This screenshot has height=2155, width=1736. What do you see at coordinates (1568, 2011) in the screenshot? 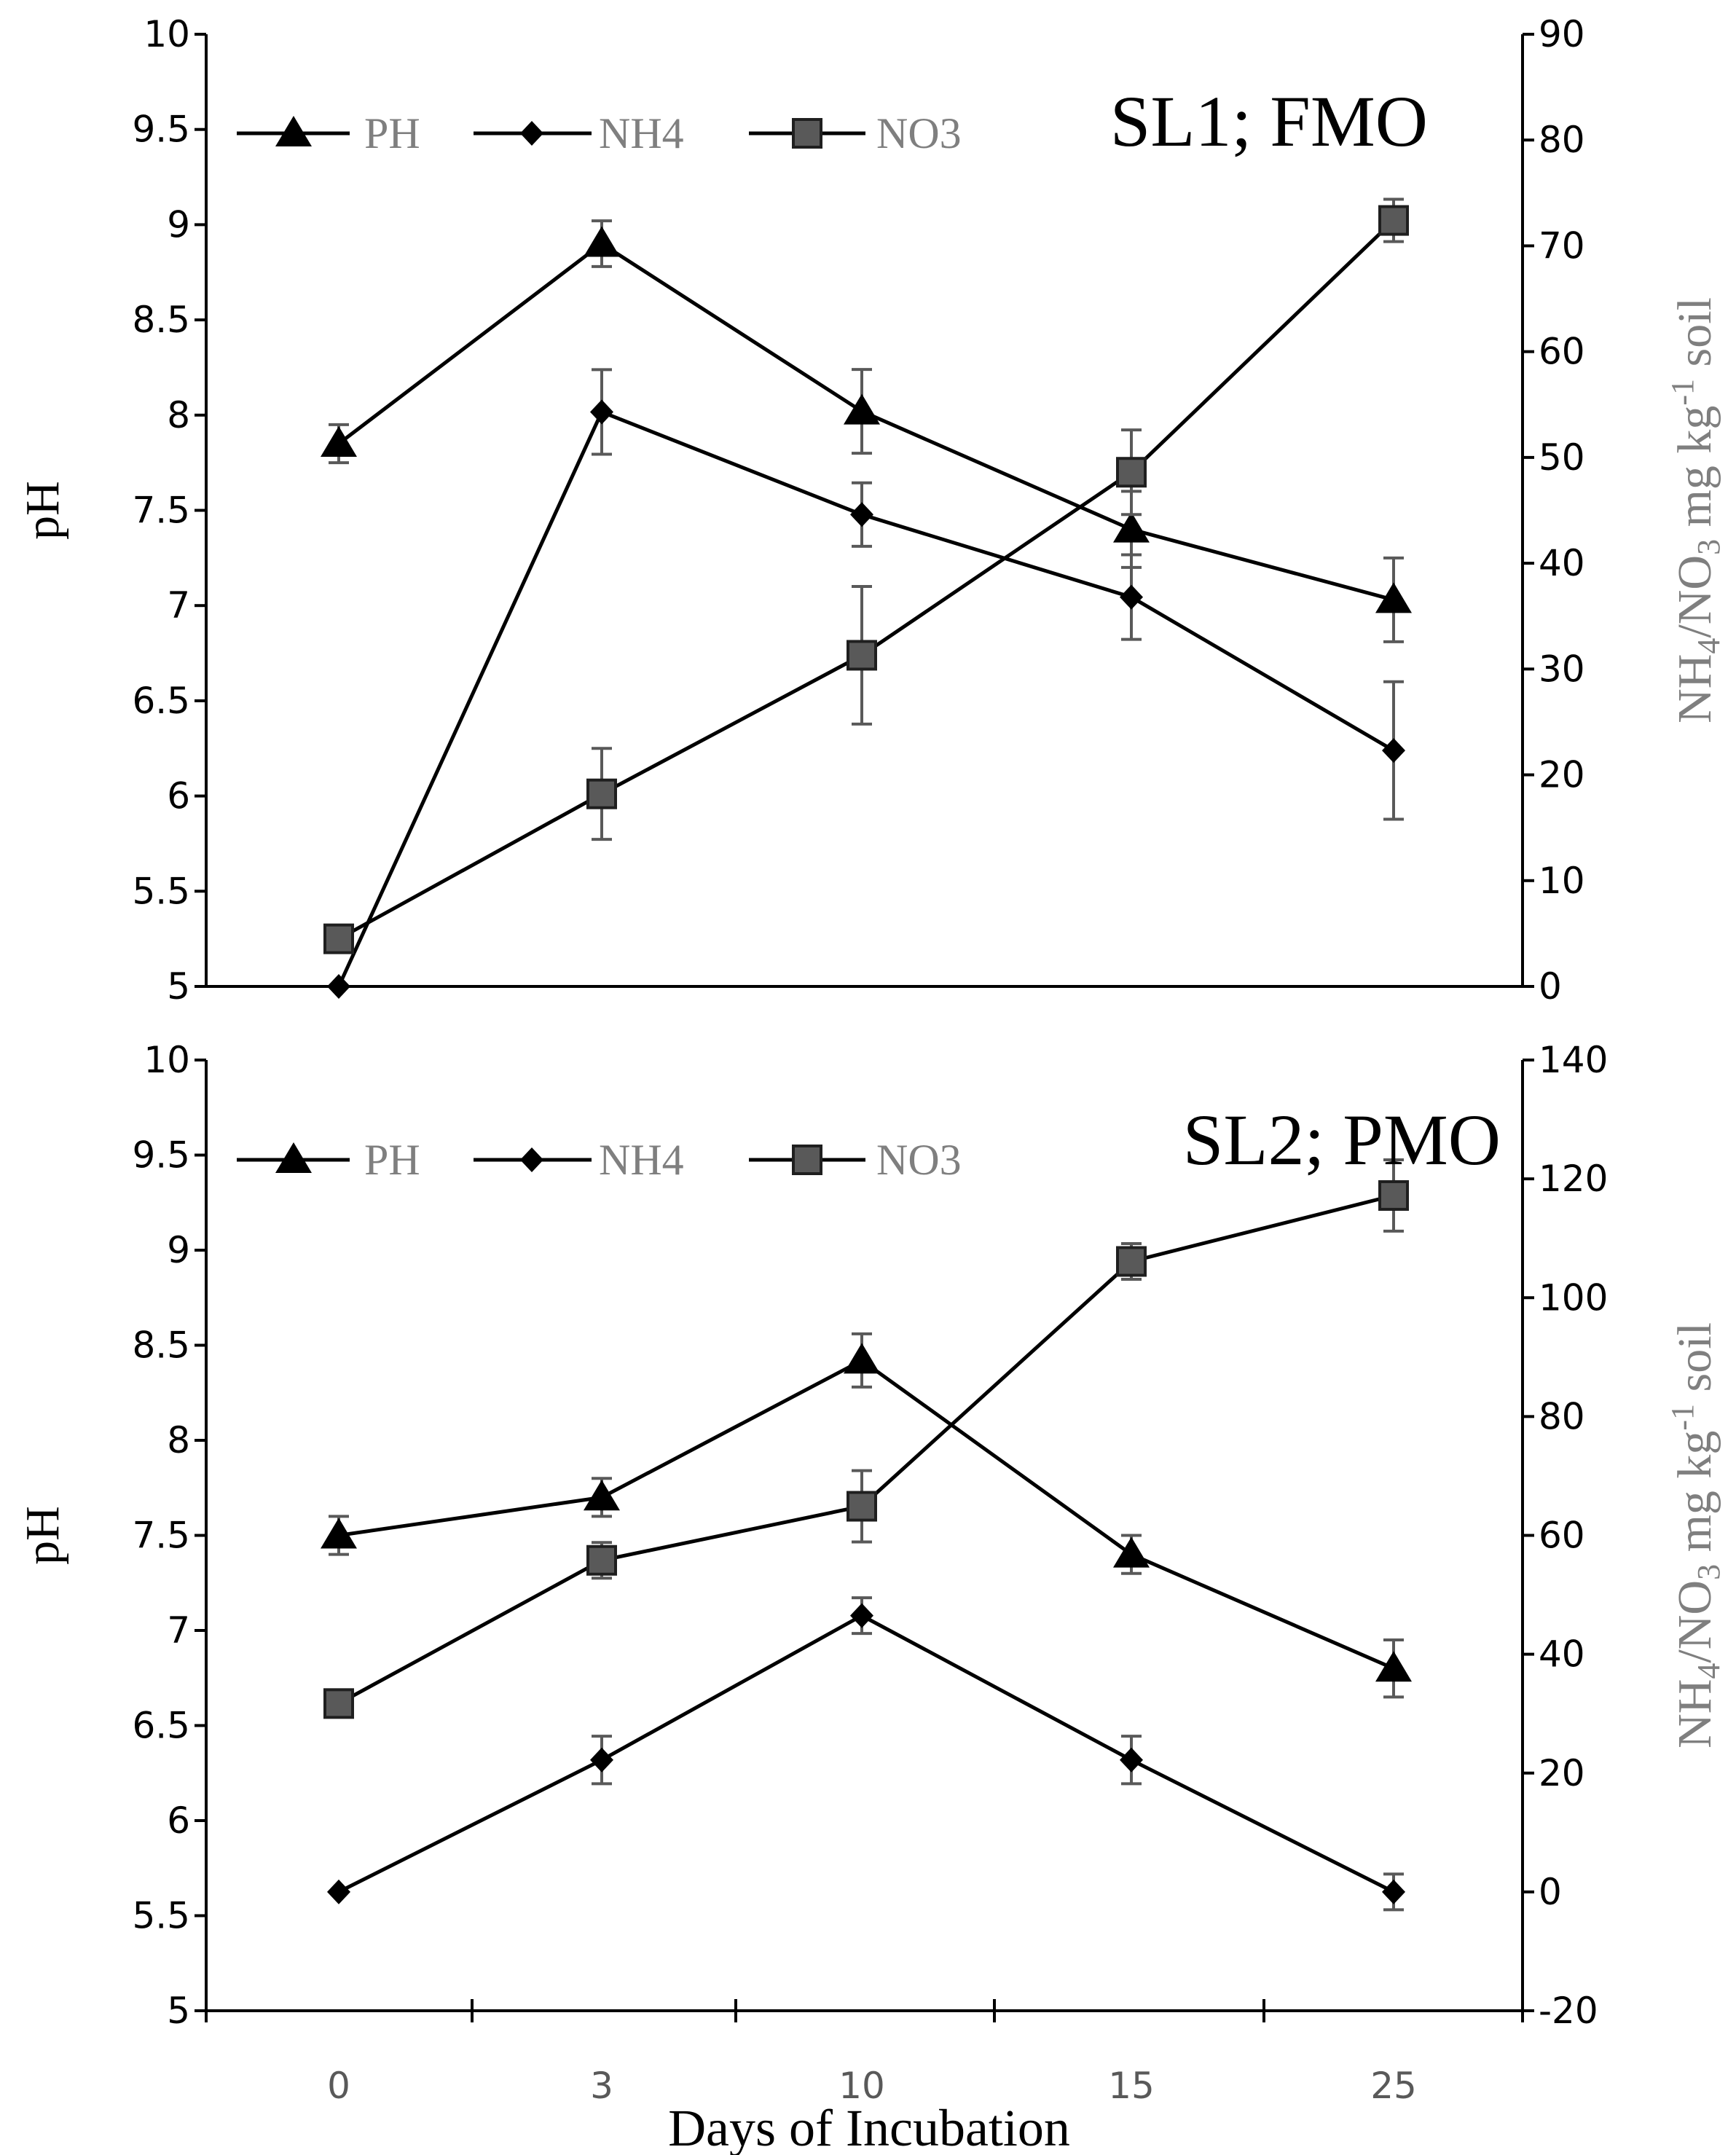
I see `right-tick-label: -20` at bounding box center [1568, 2011].